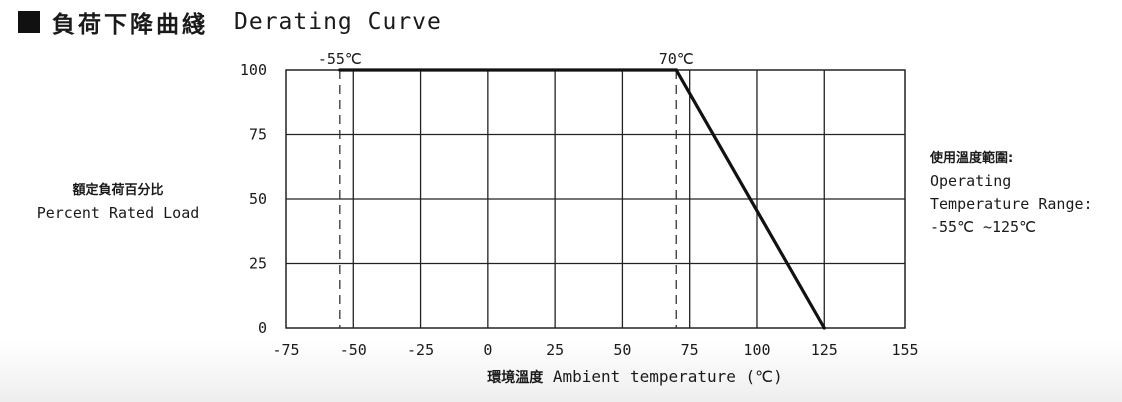 This screenshot has width=1122, height=402. Describe the element at coordinates (338, 22) in the screenshot. I see `title-english: Derating Curve` at that location.